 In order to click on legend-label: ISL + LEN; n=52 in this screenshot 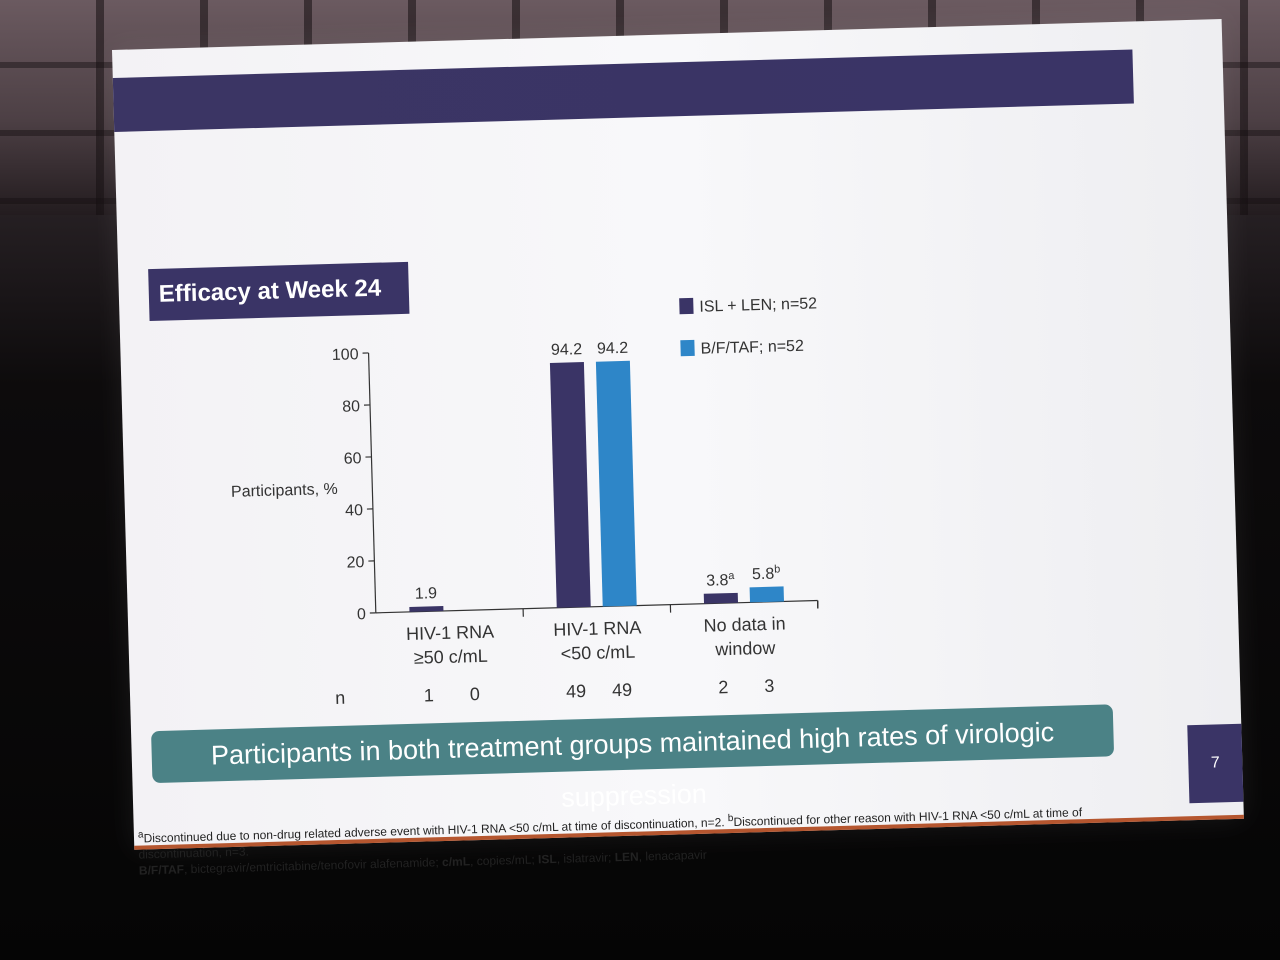, I will do `click(758, 305)`.